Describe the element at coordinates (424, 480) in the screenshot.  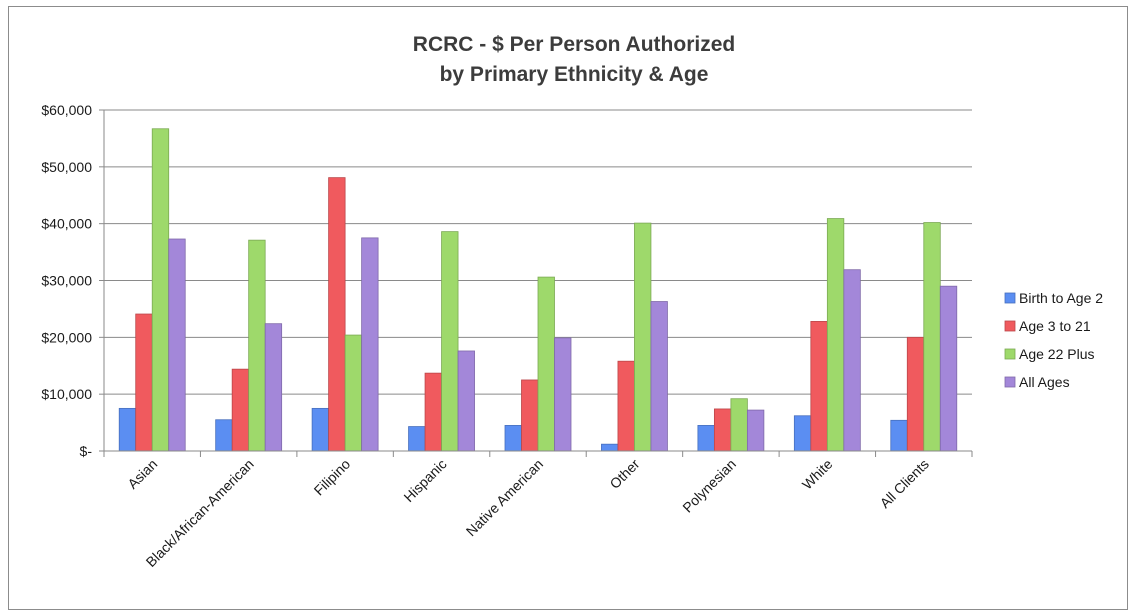
I see `x-category-label: Hispanic` at that location.